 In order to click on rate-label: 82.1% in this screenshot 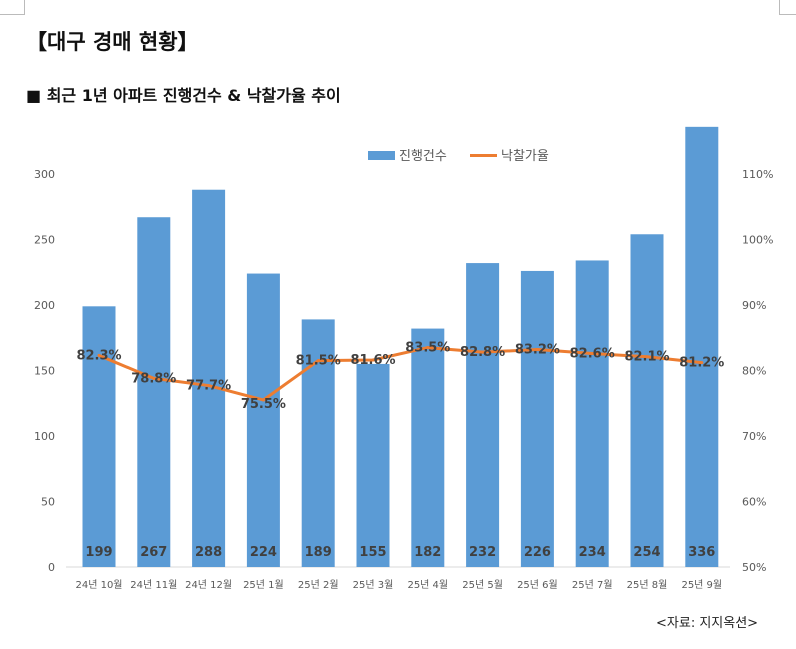, I will do `click(646, 357)`.